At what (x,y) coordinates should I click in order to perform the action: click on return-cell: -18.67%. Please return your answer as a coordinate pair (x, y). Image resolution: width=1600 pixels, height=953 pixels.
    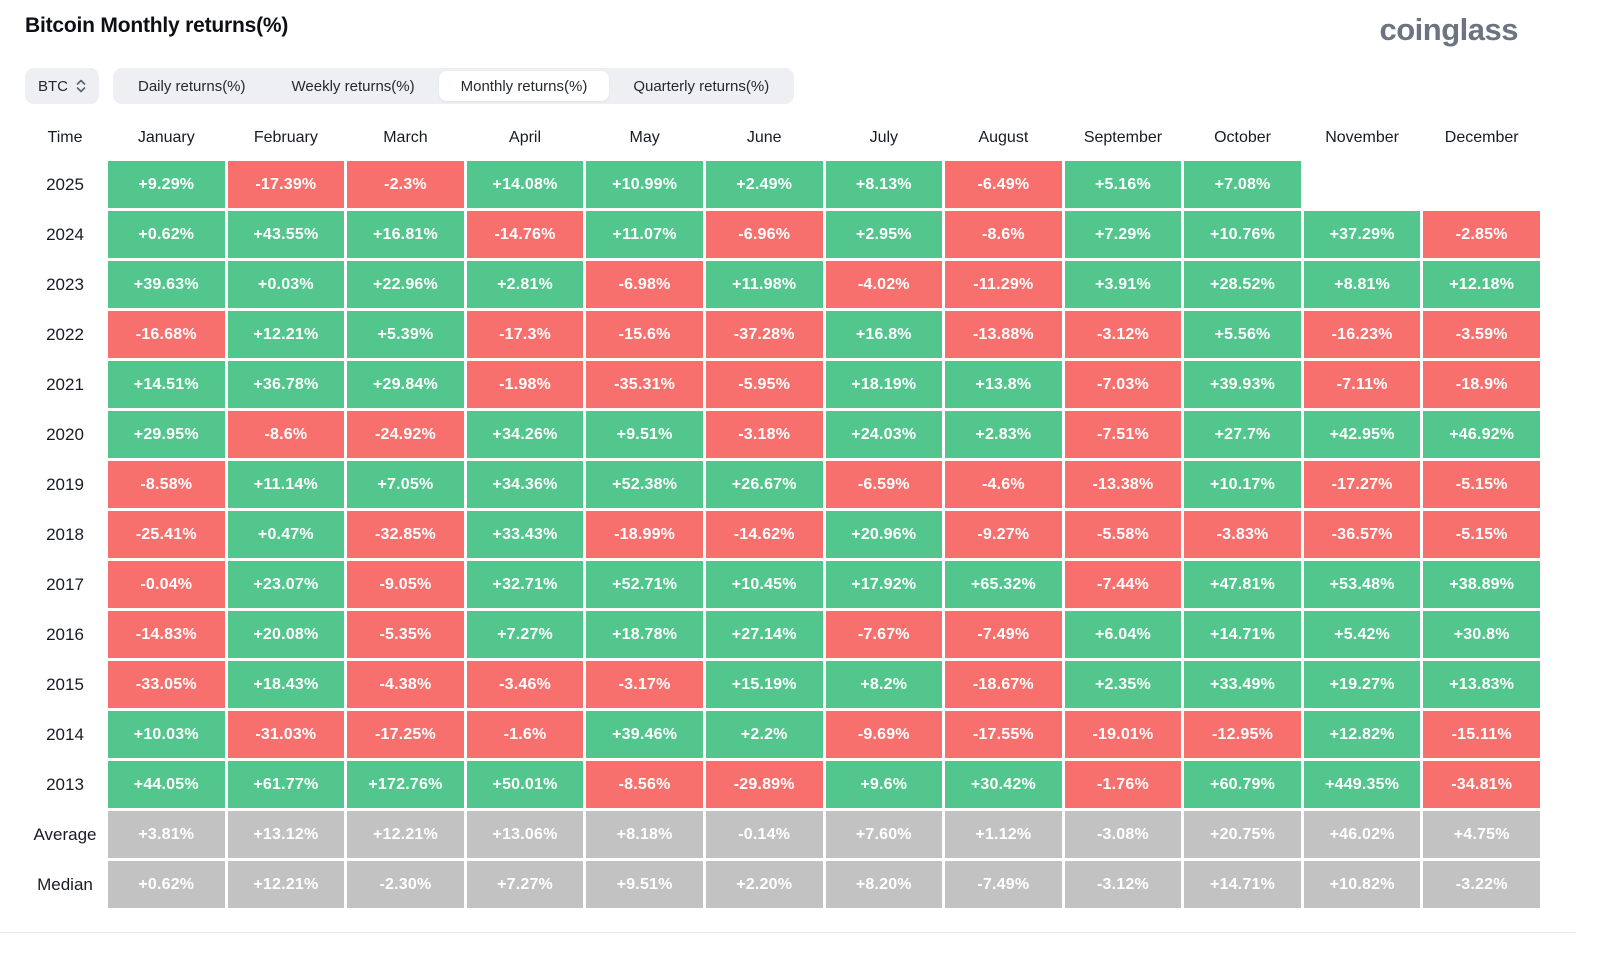
    Looking at the image, I should click on (1003, 684).